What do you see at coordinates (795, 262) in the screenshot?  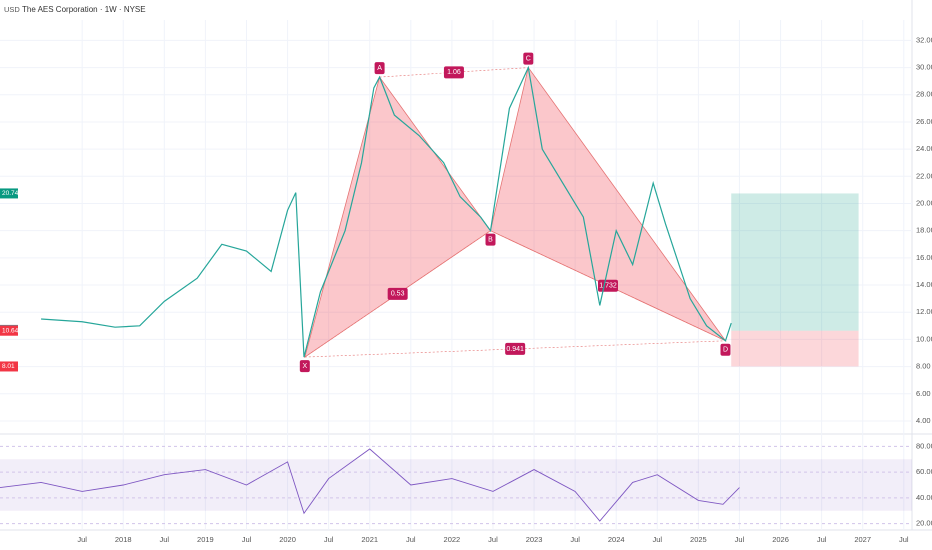 I see `target-zone` at bounding box center [795, 262].